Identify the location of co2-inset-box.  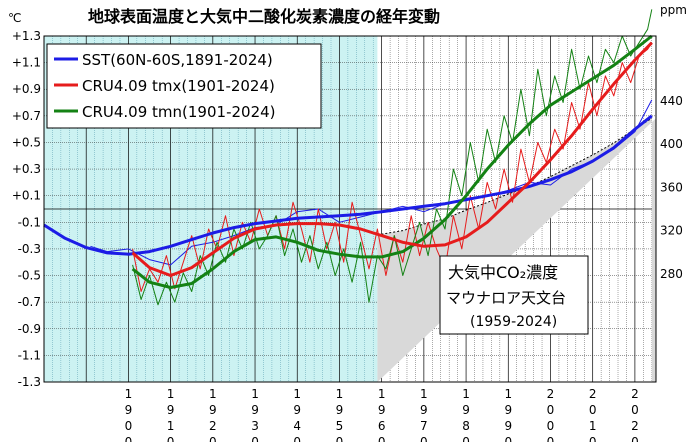
(514, 295).